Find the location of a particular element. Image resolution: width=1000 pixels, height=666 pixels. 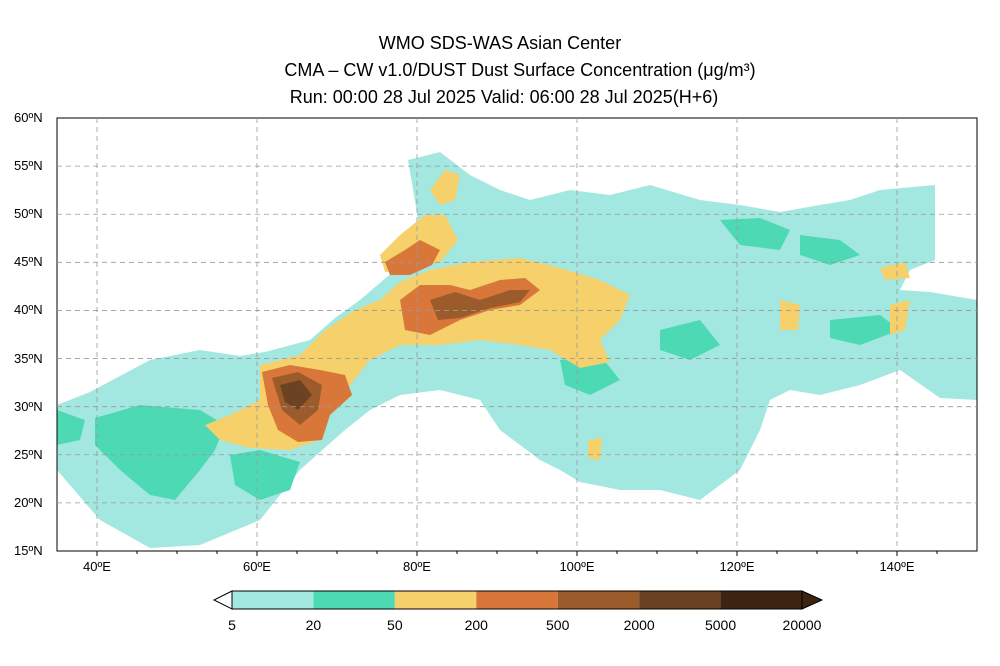

lat-label: 60ºN is located at coordinates (28, 117).